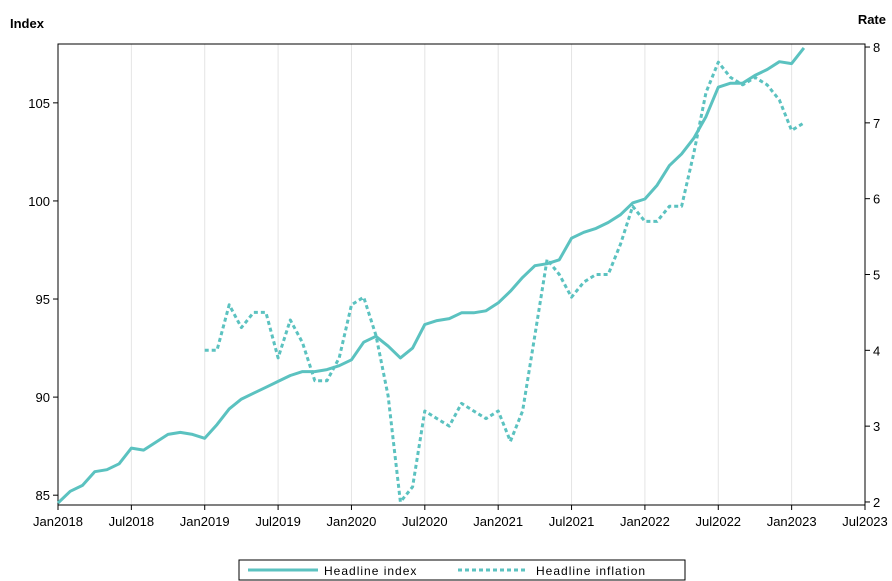 The width and height of the screenshot is (892, 581). Describe the element at coordinates (572, 521) in the screenshot. I see `x-tick-label: Jul2021` at that location.